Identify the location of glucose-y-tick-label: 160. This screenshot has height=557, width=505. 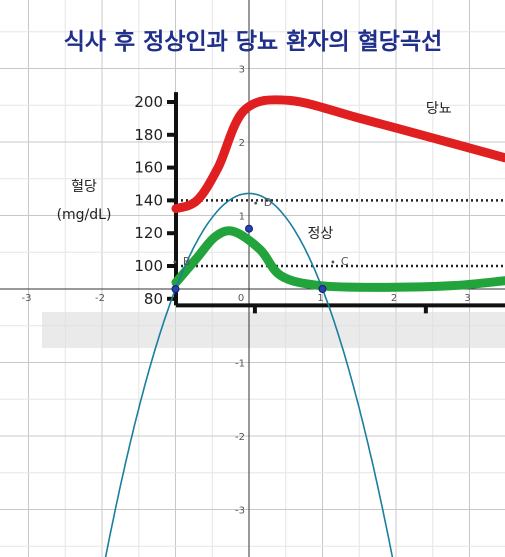
(148, 168).